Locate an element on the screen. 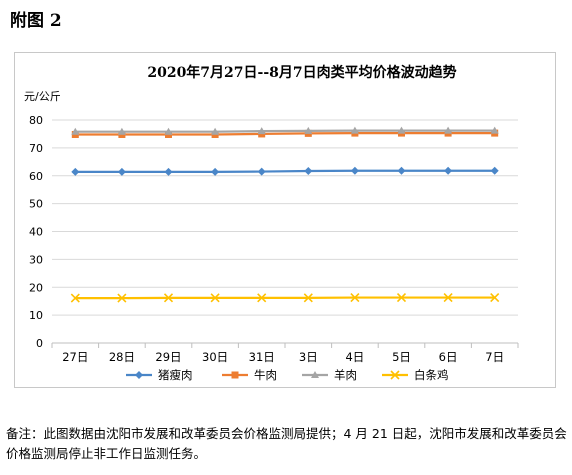  legend-label: 羊肉 is located at coordinates (345, 375).